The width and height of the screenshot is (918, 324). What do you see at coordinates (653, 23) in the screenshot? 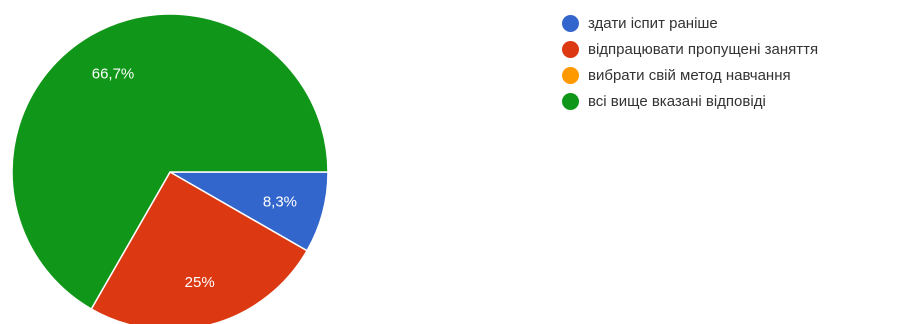
I see `legend-label: здати іспит раніше` at bounding box center [653, 23].